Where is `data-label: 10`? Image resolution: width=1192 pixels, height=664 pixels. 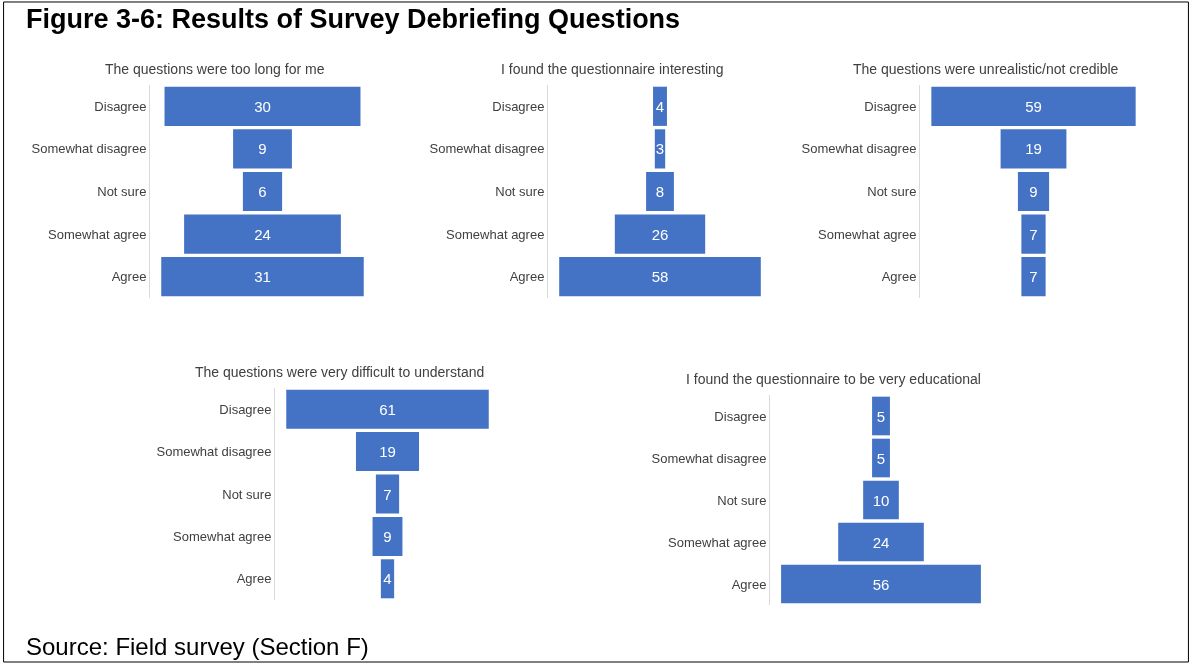 data-label: 10 is located at coordinates (881, 500).